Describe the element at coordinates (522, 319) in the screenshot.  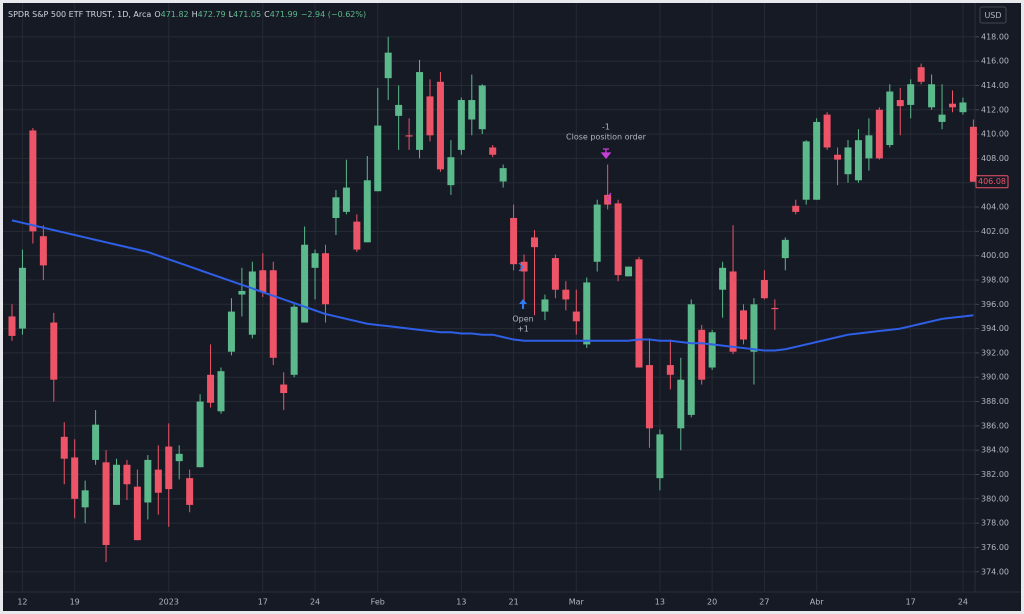
I see `annotation: Open` at that location.